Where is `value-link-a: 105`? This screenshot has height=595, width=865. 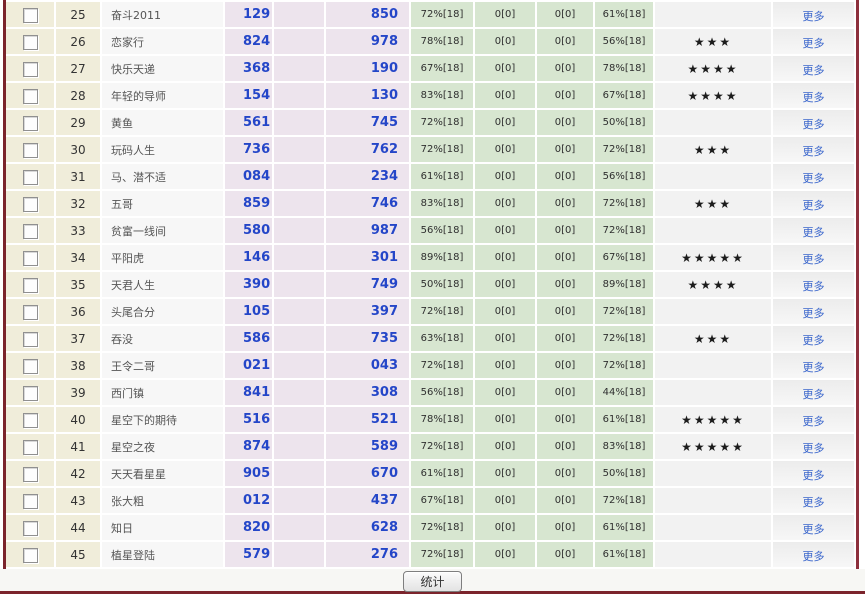 value-link-a: 105 is located at coordinates (248, 311).